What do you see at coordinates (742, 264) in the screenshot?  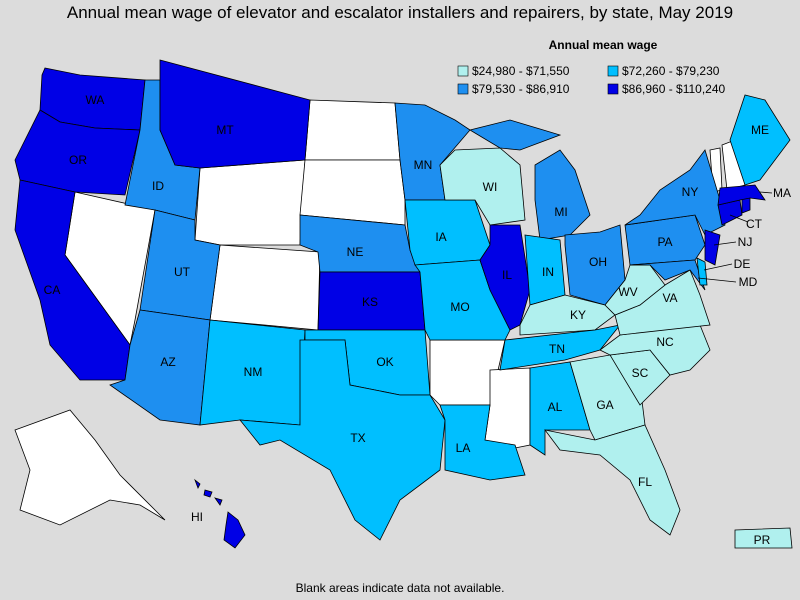 I see `state-label: DE` at bounding box center [742, 264].